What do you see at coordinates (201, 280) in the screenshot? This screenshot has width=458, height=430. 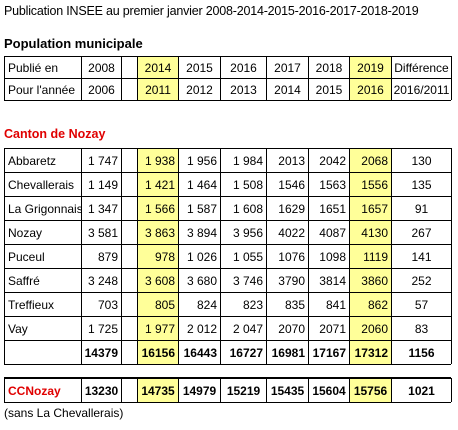 I see `population-cell: 3 680` at bounding box center [201, 280].